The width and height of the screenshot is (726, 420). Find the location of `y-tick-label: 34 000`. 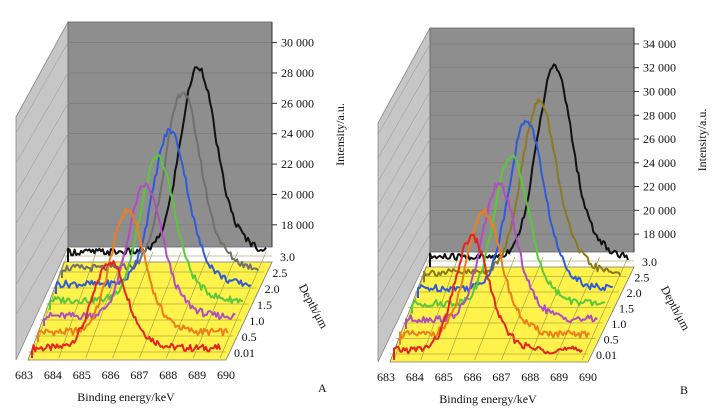

y-tick-label: 34 000 is located at coordinates (659, 44).